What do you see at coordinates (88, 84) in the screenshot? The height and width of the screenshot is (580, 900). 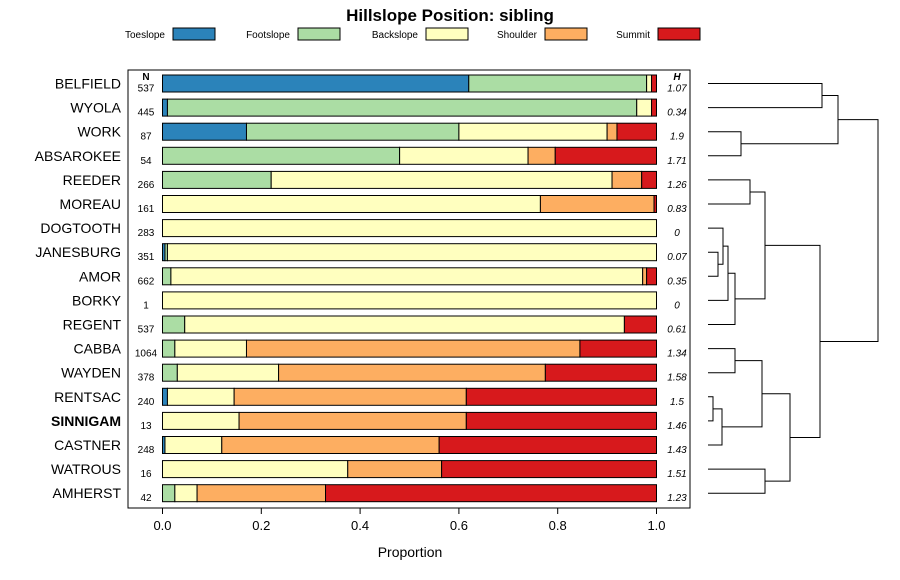 I see `row-label-belfield: BELFIELD` at bounding box center [88, 84].